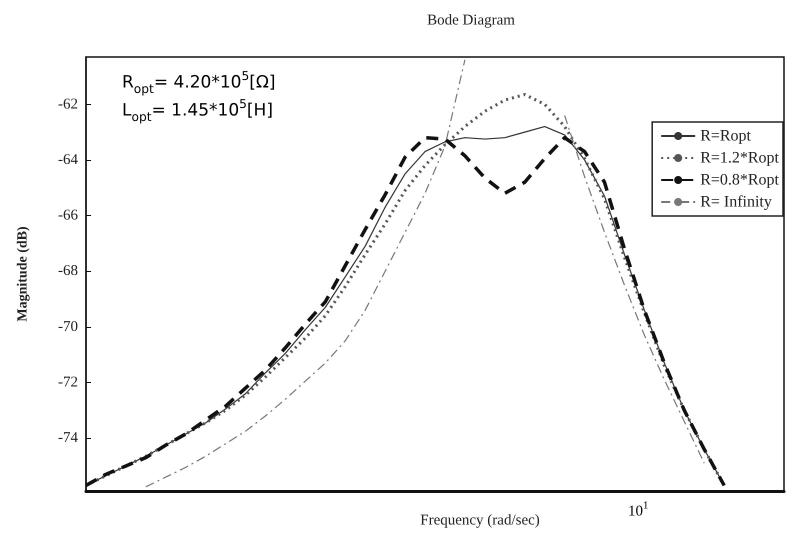 This screenshot has width=787, height=533. What do you see at coordinates (68, 104) in the screenshot?
I see `y-tick-label: -62` at bounding box center [68, 104].